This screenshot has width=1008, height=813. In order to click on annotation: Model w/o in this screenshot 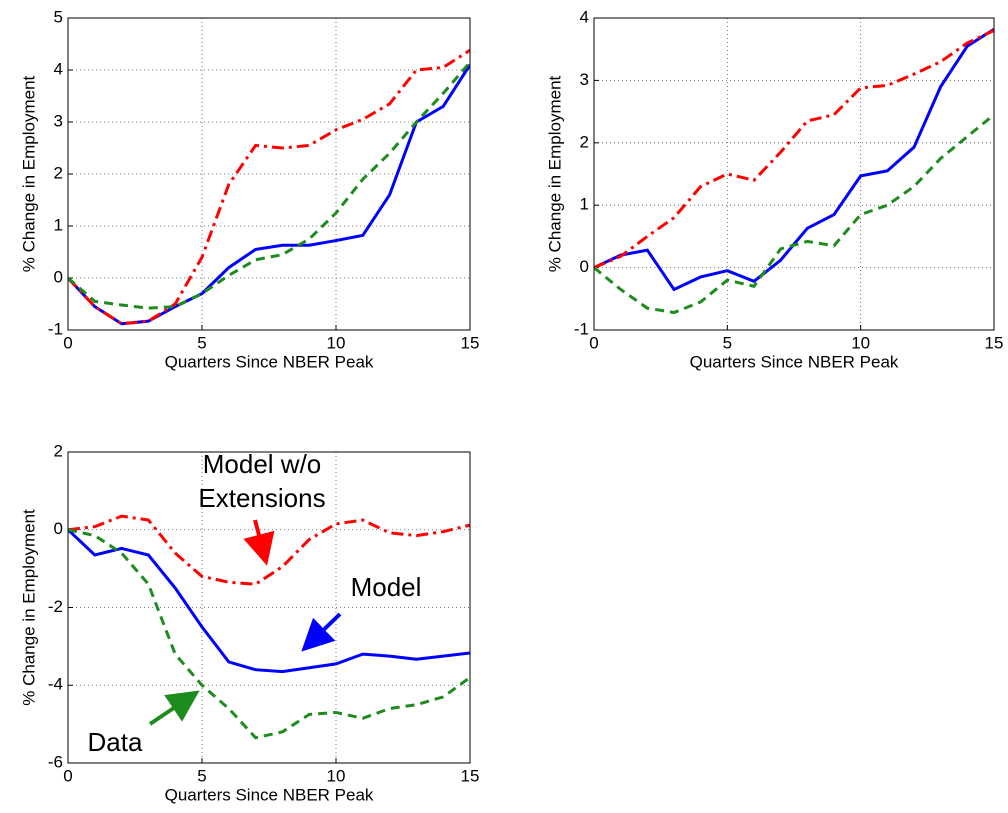, I will do `click(262, 464)`.